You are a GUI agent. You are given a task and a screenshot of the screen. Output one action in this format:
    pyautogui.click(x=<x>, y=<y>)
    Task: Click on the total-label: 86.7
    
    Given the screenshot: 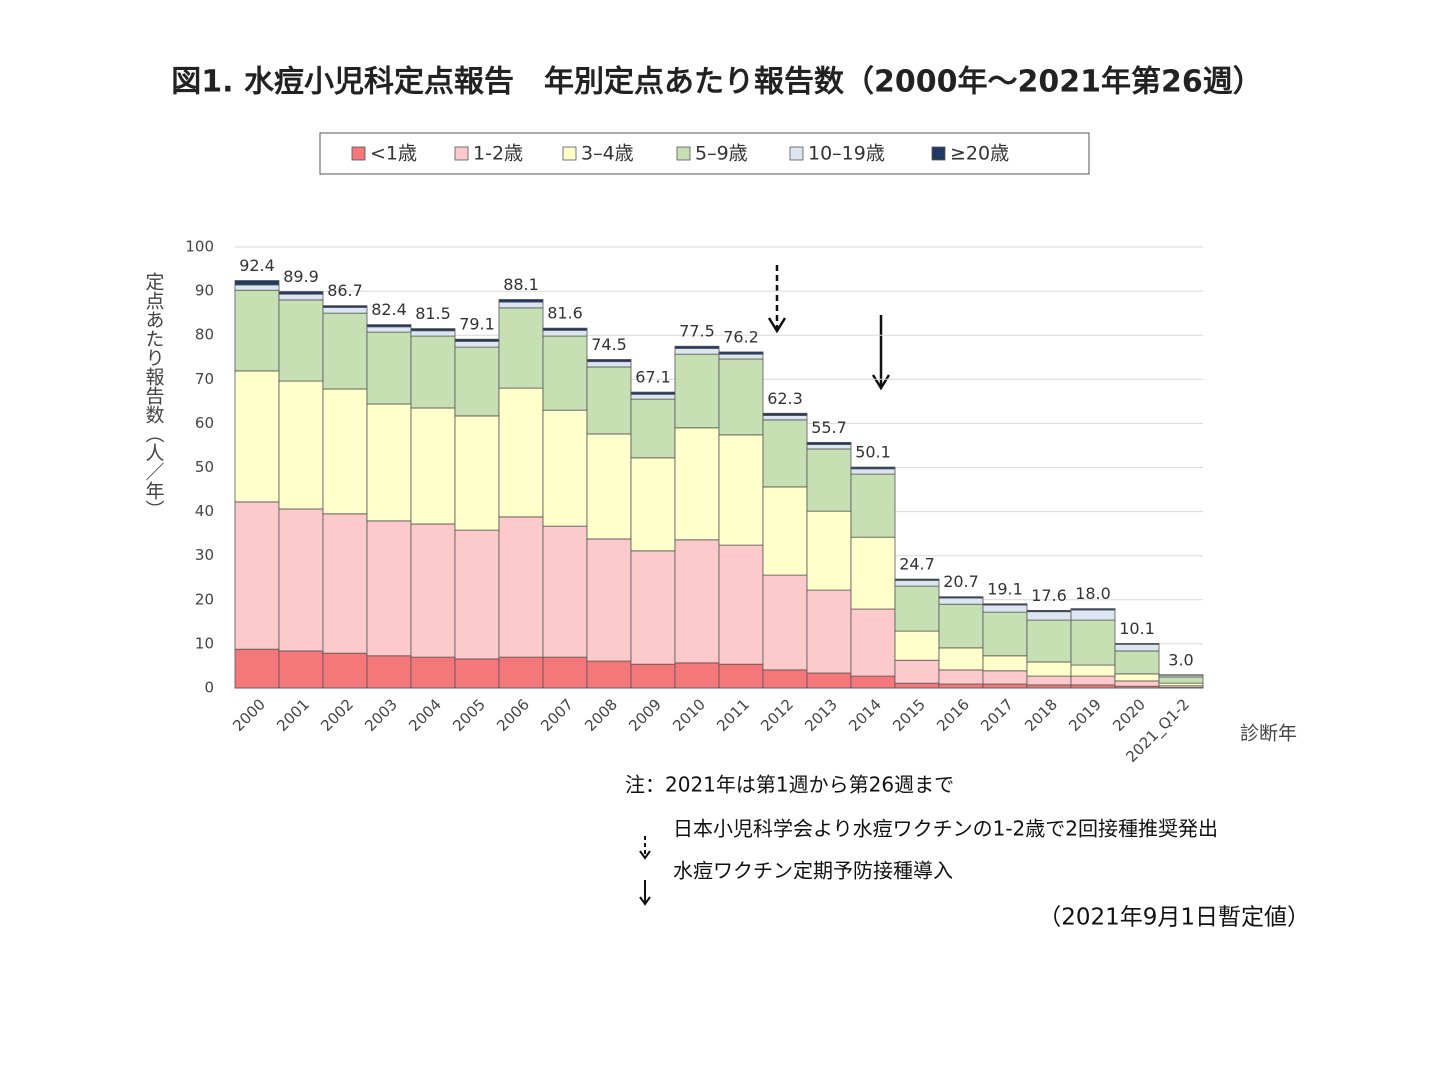 What is the action you would take?
    pyautogui.click(x=345, y=290)
    